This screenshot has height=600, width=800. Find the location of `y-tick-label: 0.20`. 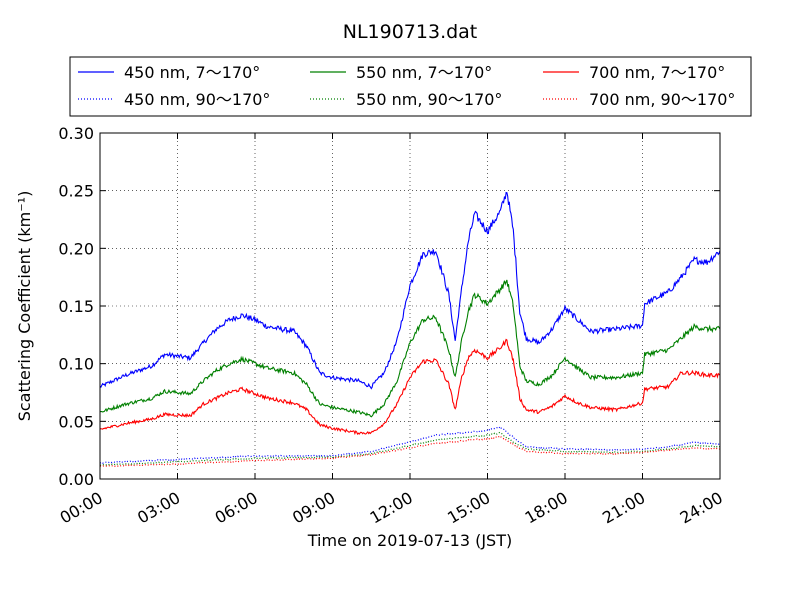

y-tick-label: 0.20 is located at coordinates (76, 248).